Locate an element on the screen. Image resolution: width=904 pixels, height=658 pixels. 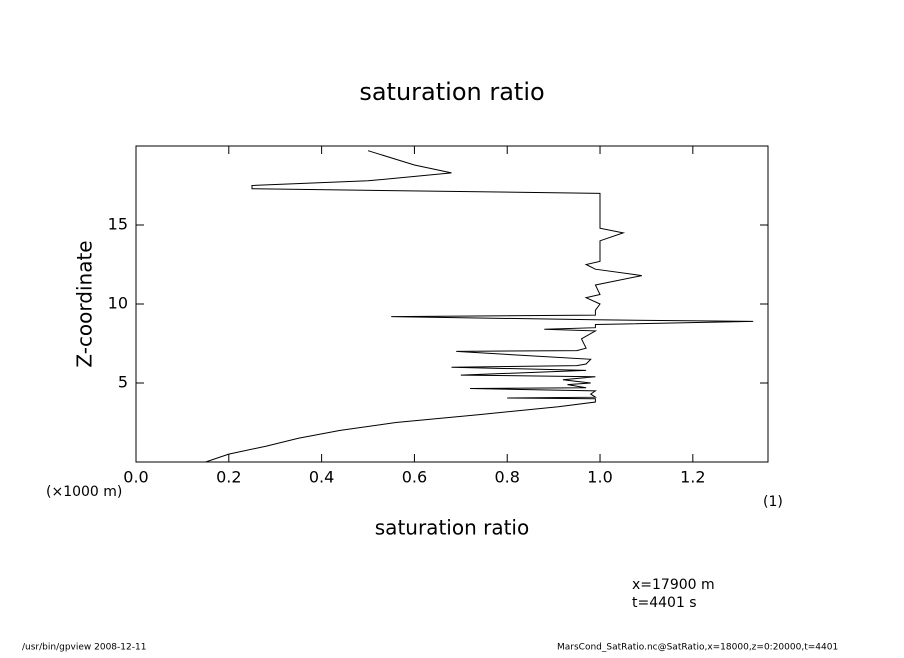
y-axis-label: Z-coordinate is located at coordinates (85, 303).